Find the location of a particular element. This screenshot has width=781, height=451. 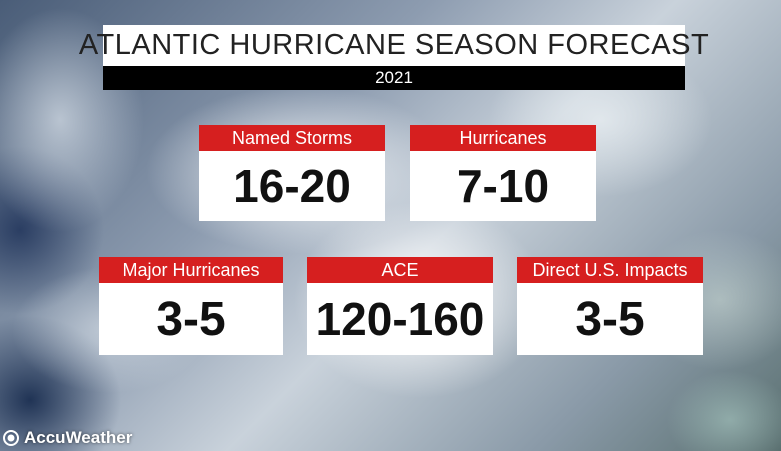

stat-card-named-storms: Named Storms 16-20 is located at coordinates (292, 173).